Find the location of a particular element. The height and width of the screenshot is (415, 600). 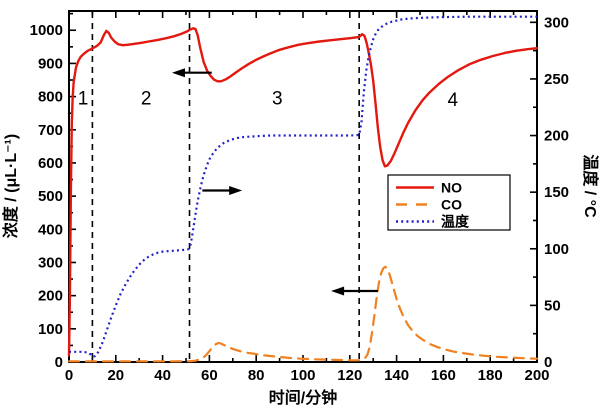

y-left-tick-label: 0 is located at coordinates (59, 362).